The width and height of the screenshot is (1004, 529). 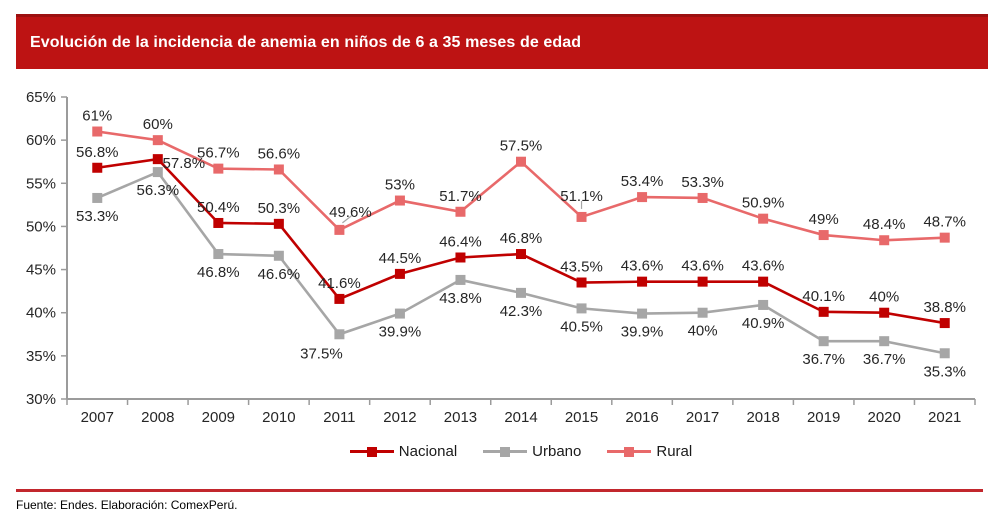 What do you see at coordinates (460, 298) in the screenshot?
I see `data-label-urbano: 43.8%` at bounding box center [460, 298].